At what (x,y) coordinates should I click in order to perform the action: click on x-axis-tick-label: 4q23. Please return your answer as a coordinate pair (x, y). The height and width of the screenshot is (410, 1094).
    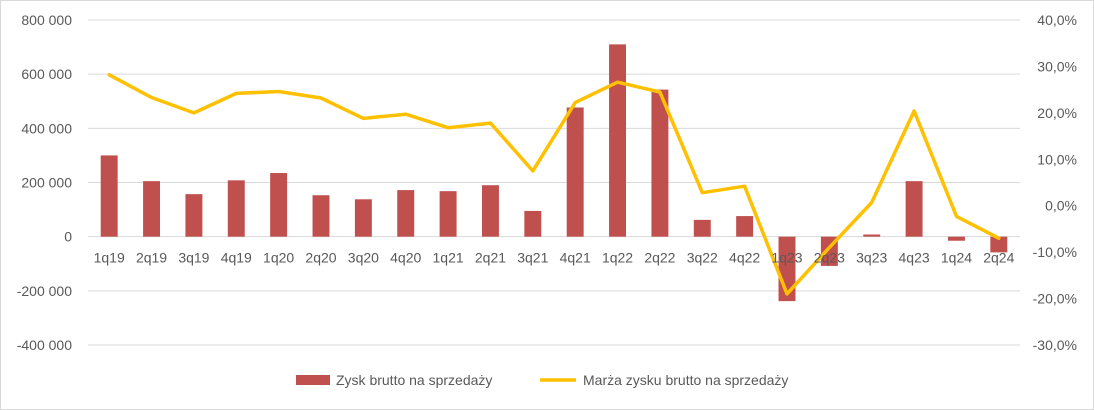
    Looking at the image, I should click on (914, 258).